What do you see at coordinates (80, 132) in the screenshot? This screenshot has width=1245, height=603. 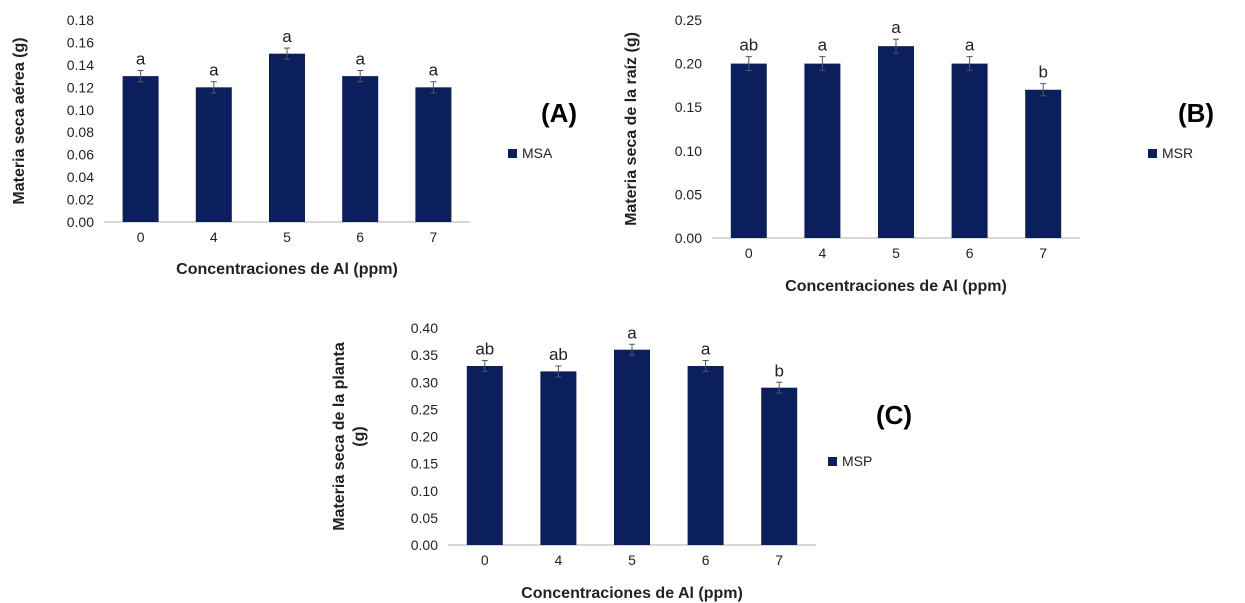 I see `y-tick-label: 0.08` at bounding box center [80, 132].